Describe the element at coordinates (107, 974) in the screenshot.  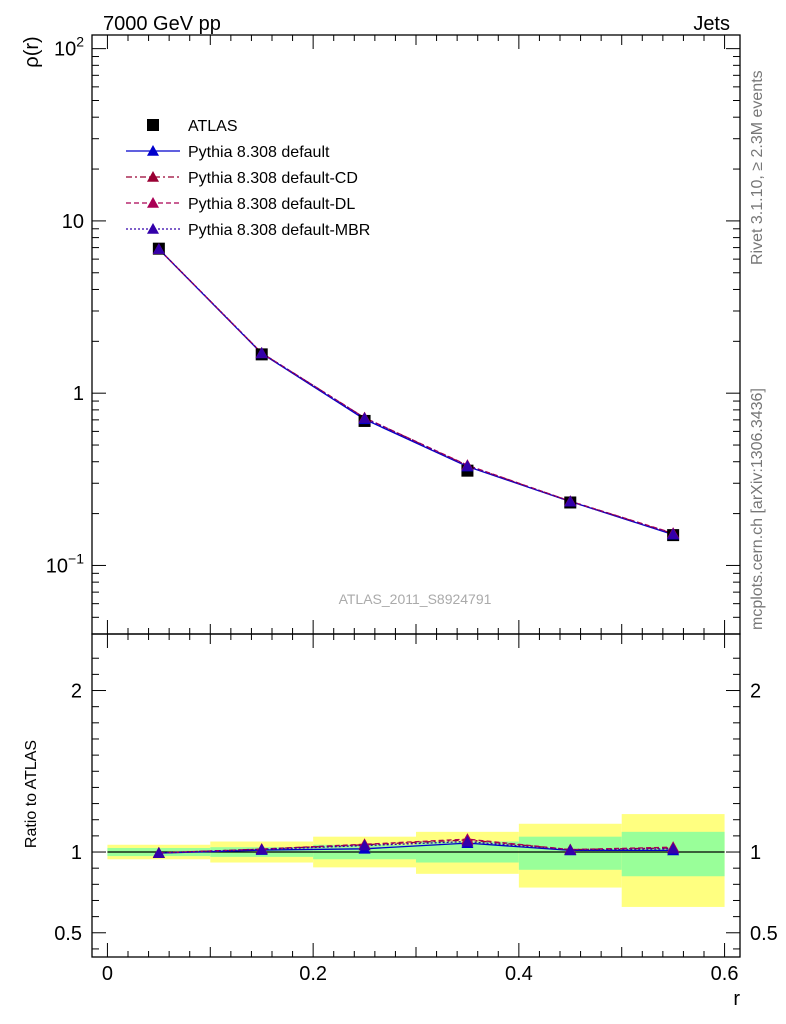
I see `x-tick-label-0: 0` at that location.